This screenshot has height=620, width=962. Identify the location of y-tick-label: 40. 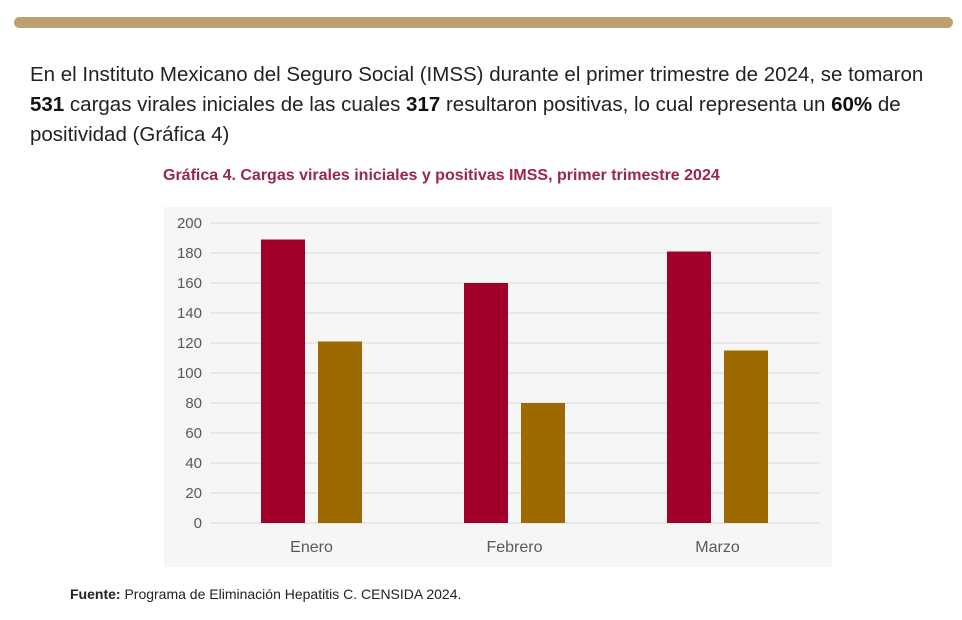
(193, 463).